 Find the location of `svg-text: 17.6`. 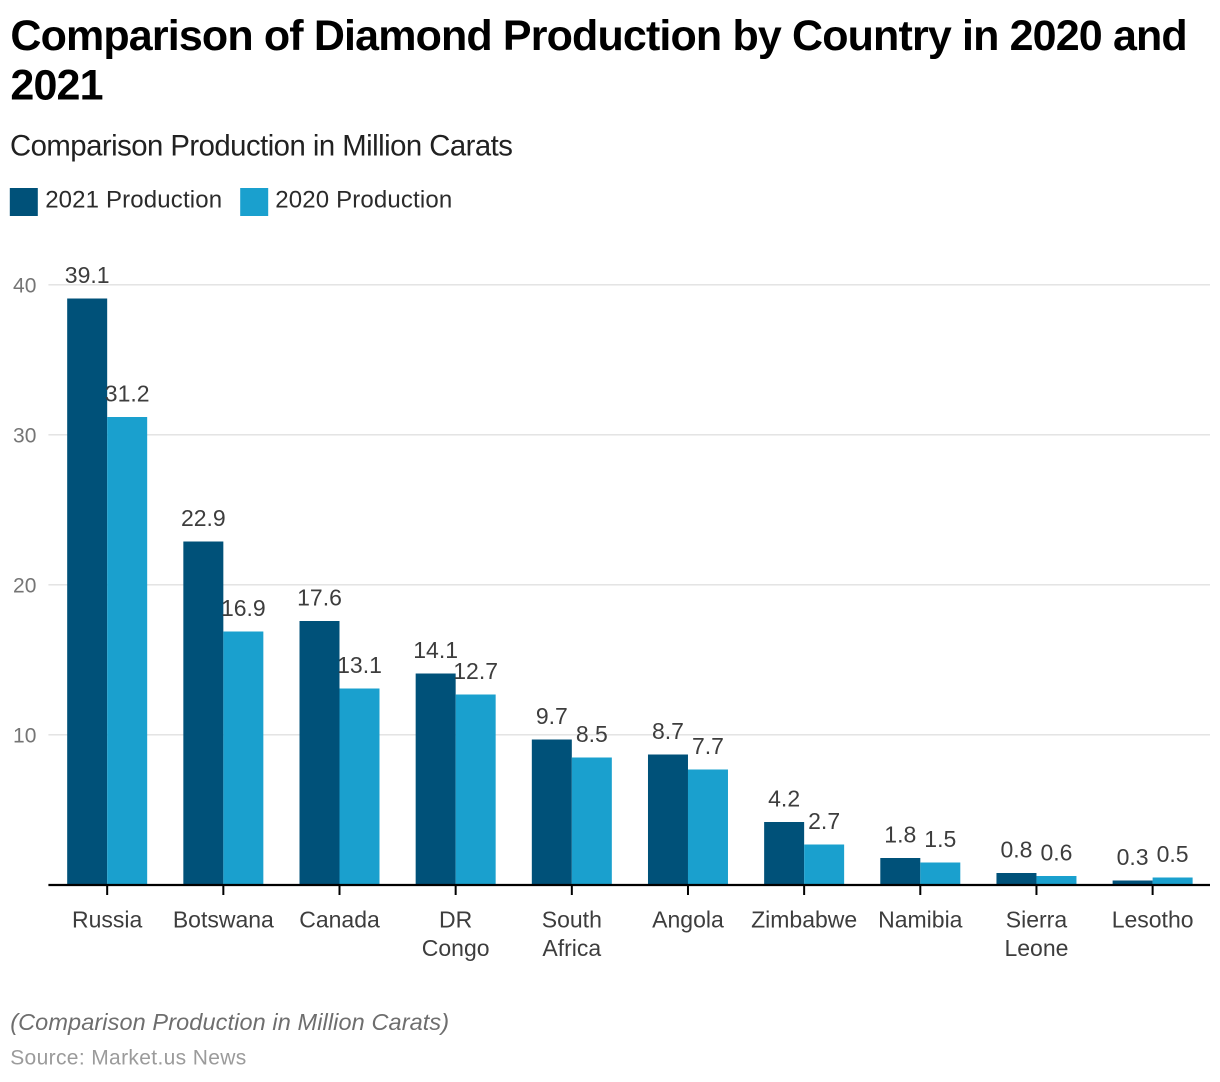

svg-text: 17.6 is located at coordinates (319, 598).